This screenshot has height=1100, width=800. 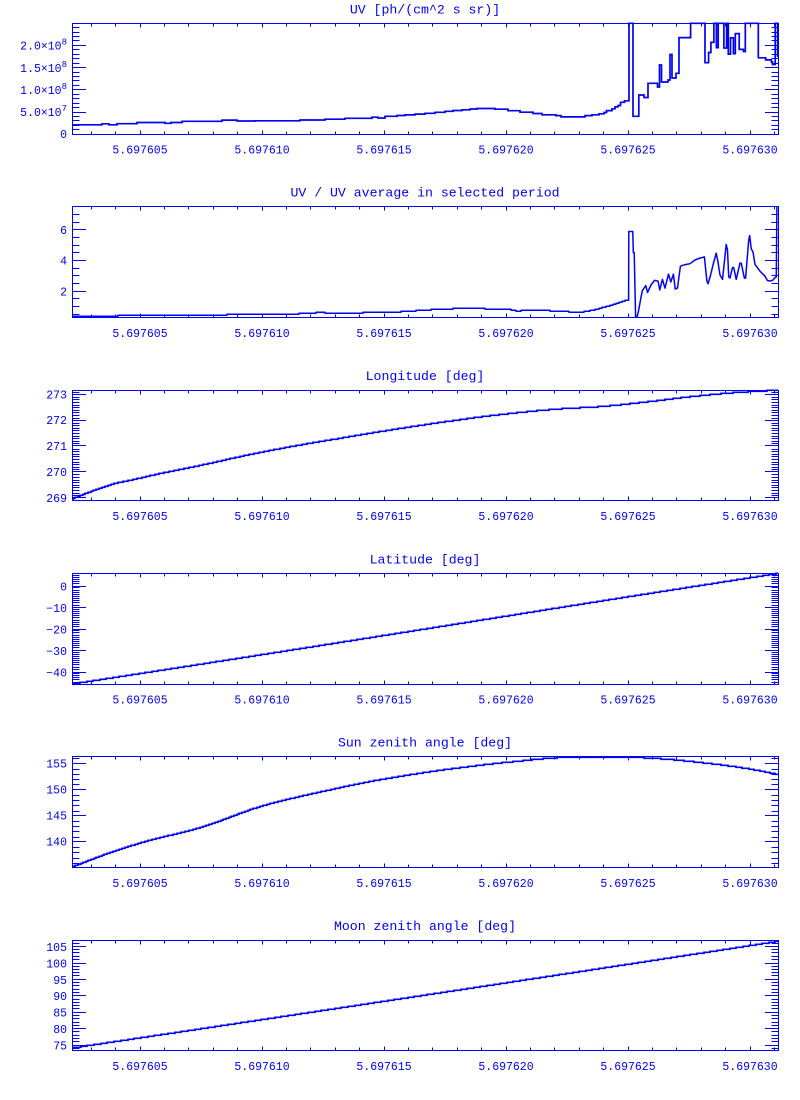 I want to click on svg-text: 155, so click(x=56, y=764).